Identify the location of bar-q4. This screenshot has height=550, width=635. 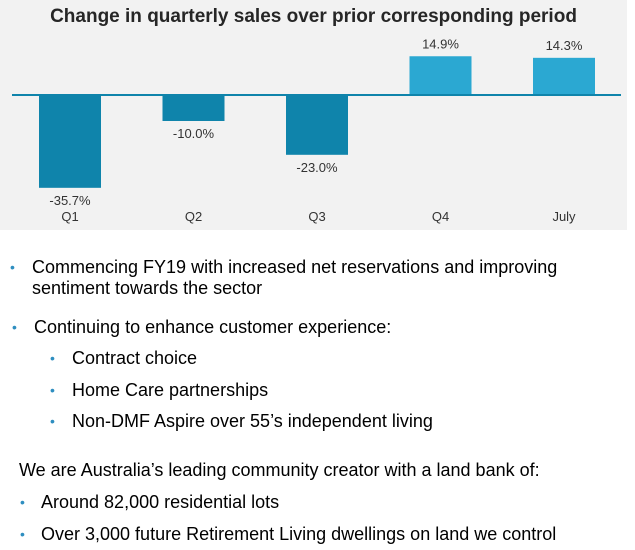
(440, 75).